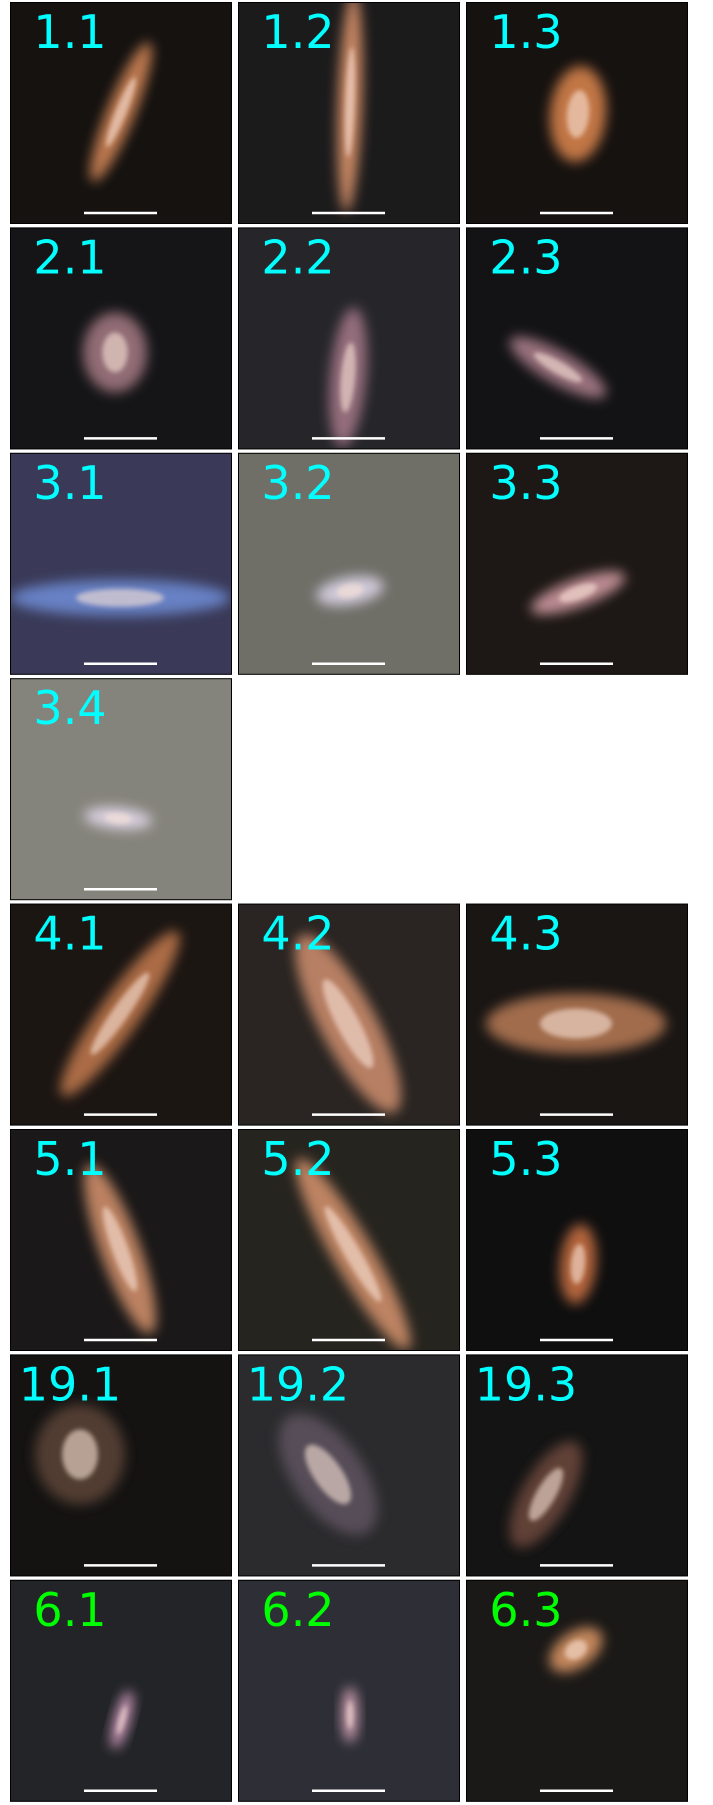  I want to click on panel-label: 3.4, so click(69, 708).